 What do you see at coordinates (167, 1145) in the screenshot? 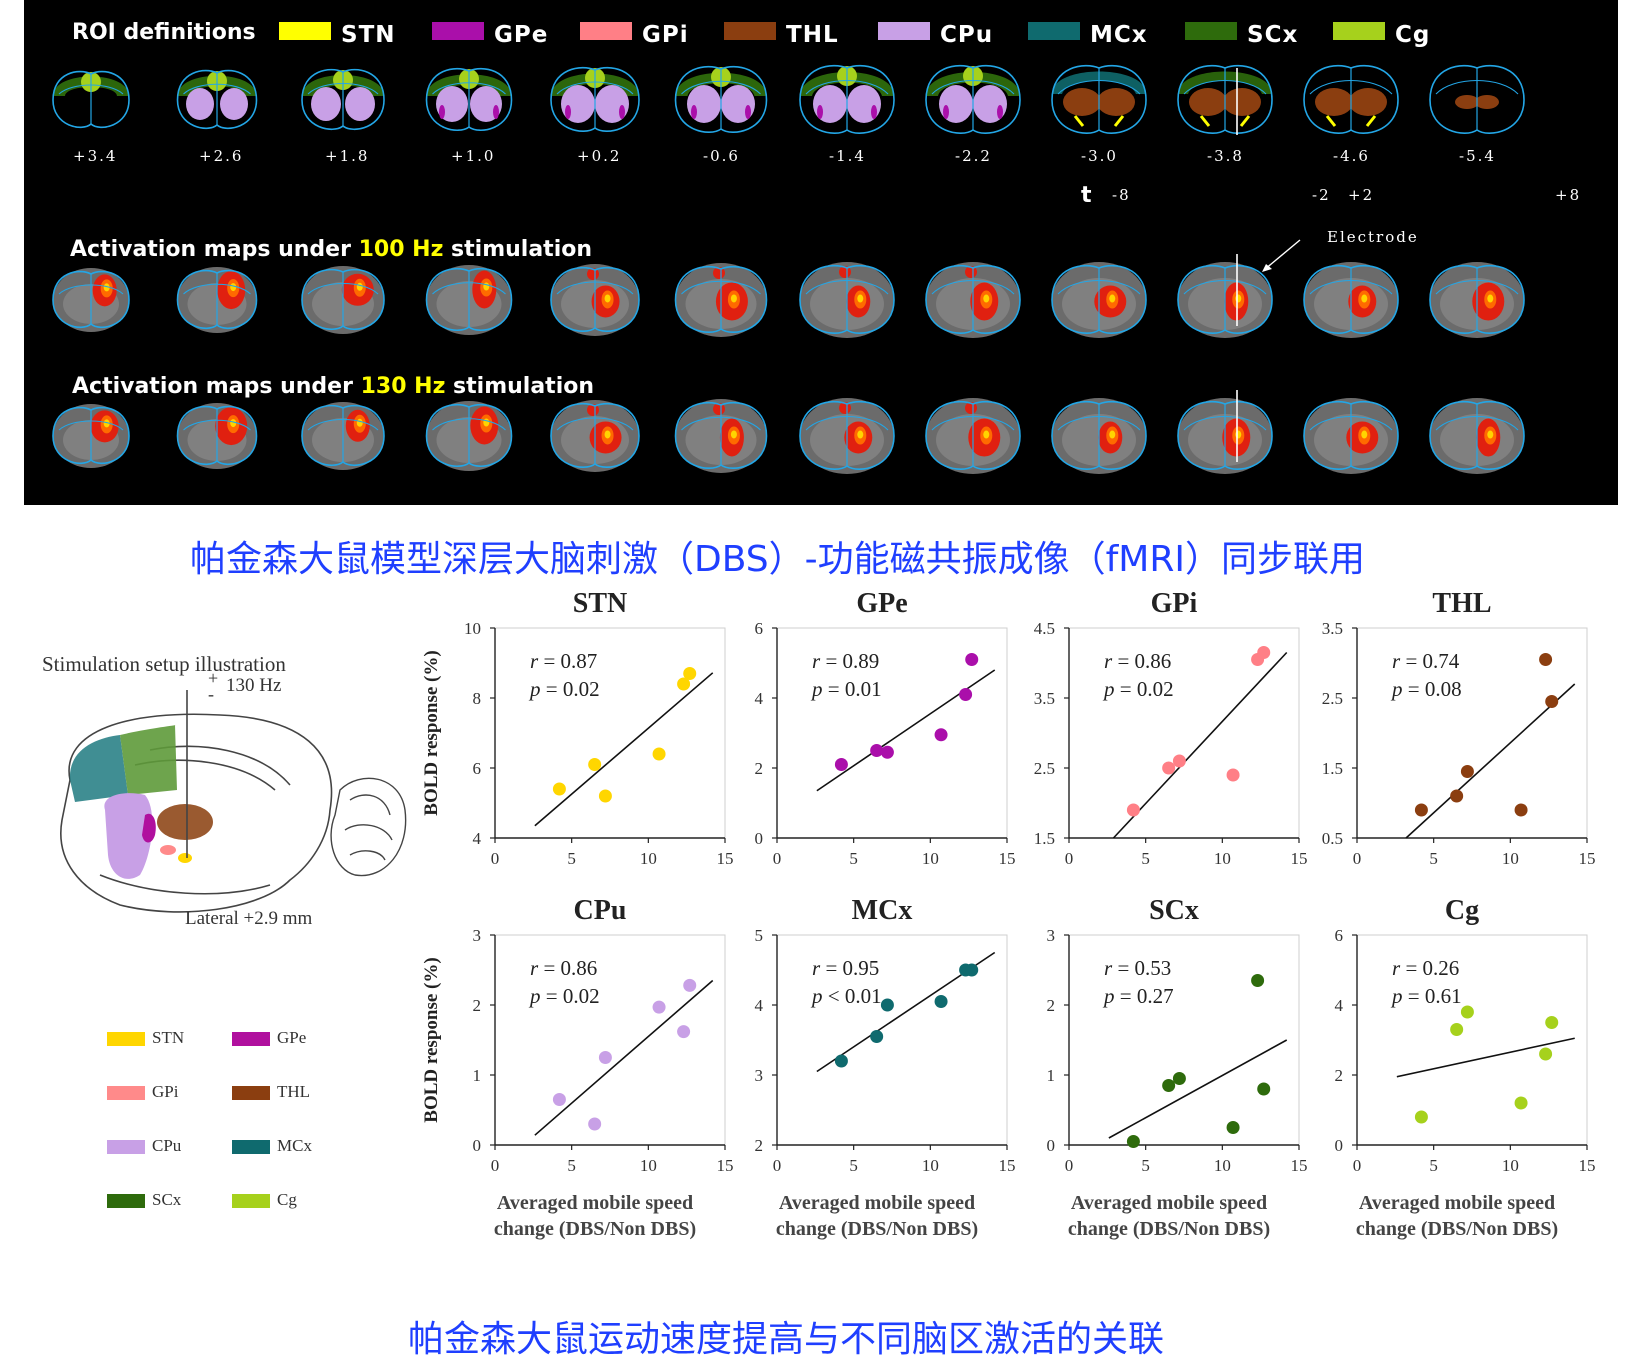
I see `setup-legend-label: CPu` at bounding box center [167, 1145].